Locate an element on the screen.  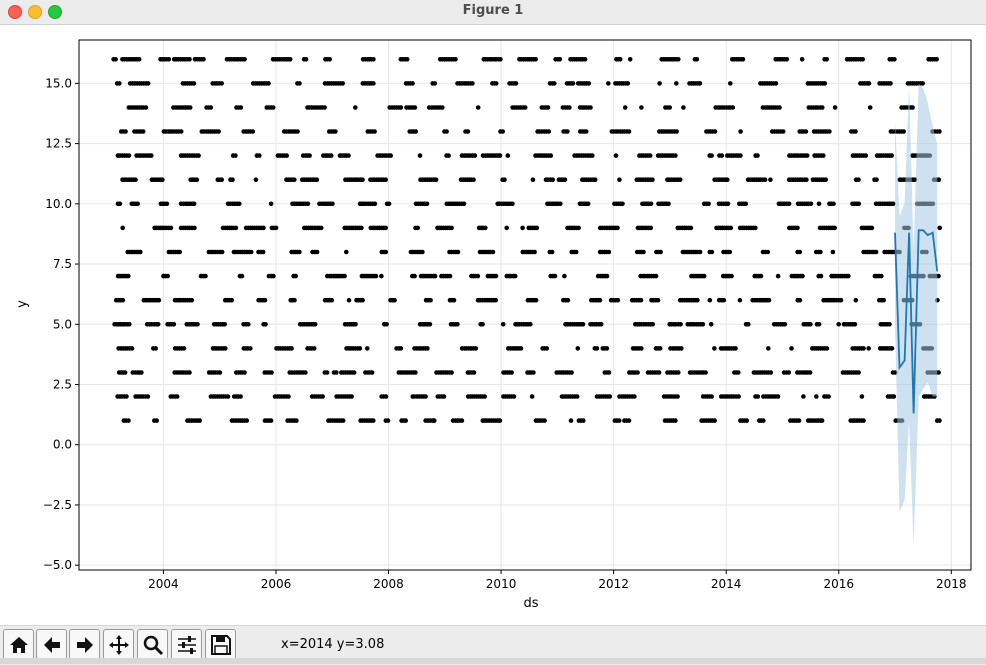
maximize-window-button is located at coordinates (55, 12).